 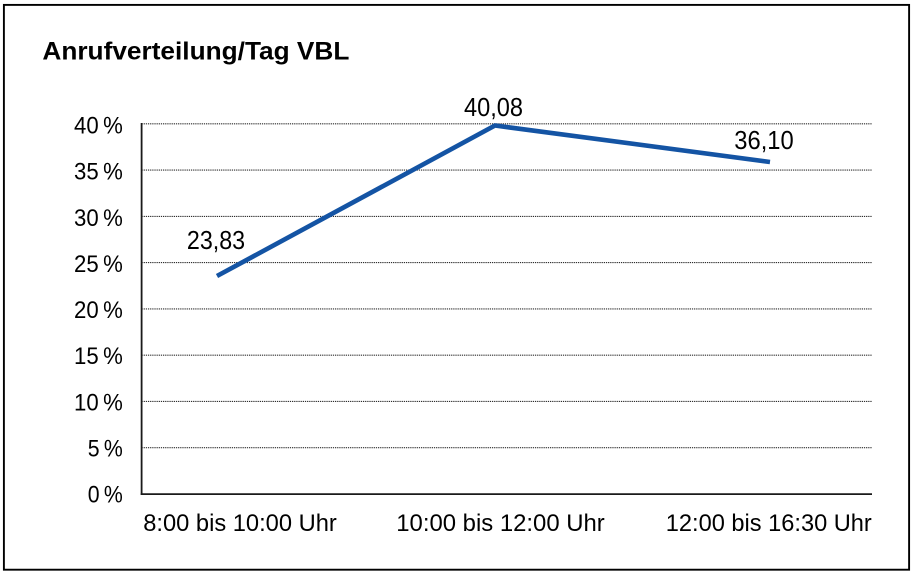 What do you see at coordinates (240, 523) in the screenshot?
I see `svg-text: 8:00 bis 10:00 Uhr` at bounding box center [240, 523].